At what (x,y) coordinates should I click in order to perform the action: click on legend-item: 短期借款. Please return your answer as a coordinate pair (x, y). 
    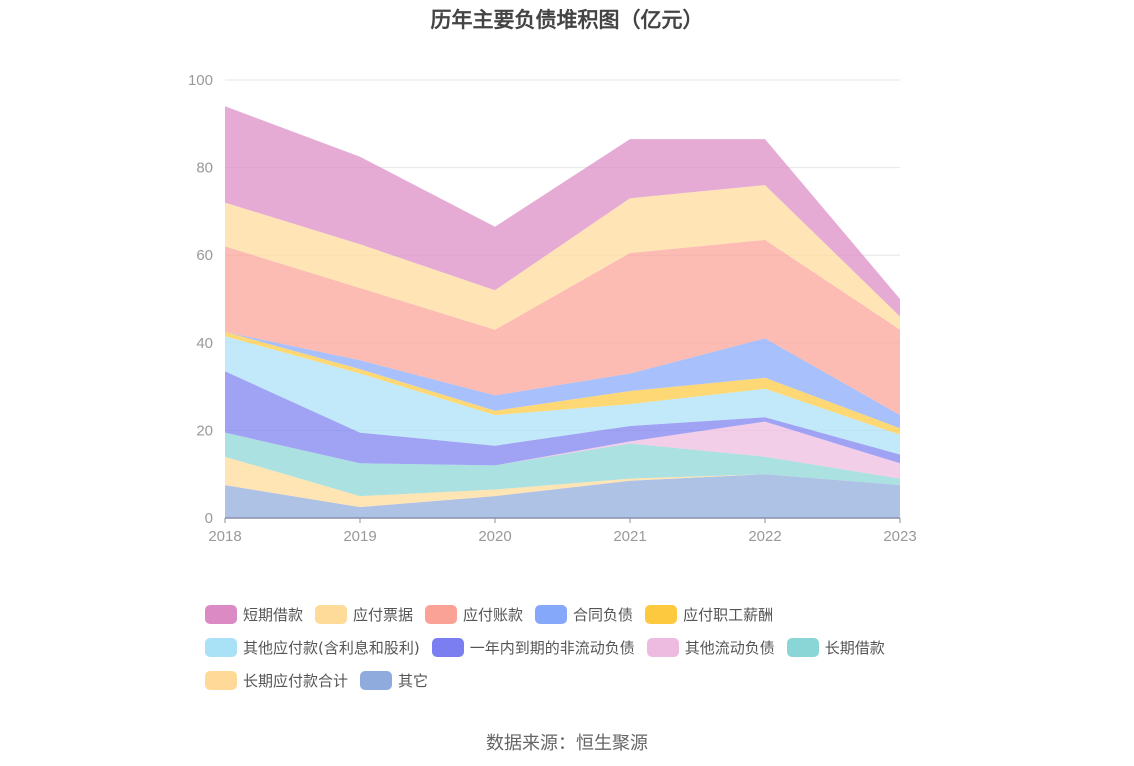
    Looking at the image, I should click on (254, 614).